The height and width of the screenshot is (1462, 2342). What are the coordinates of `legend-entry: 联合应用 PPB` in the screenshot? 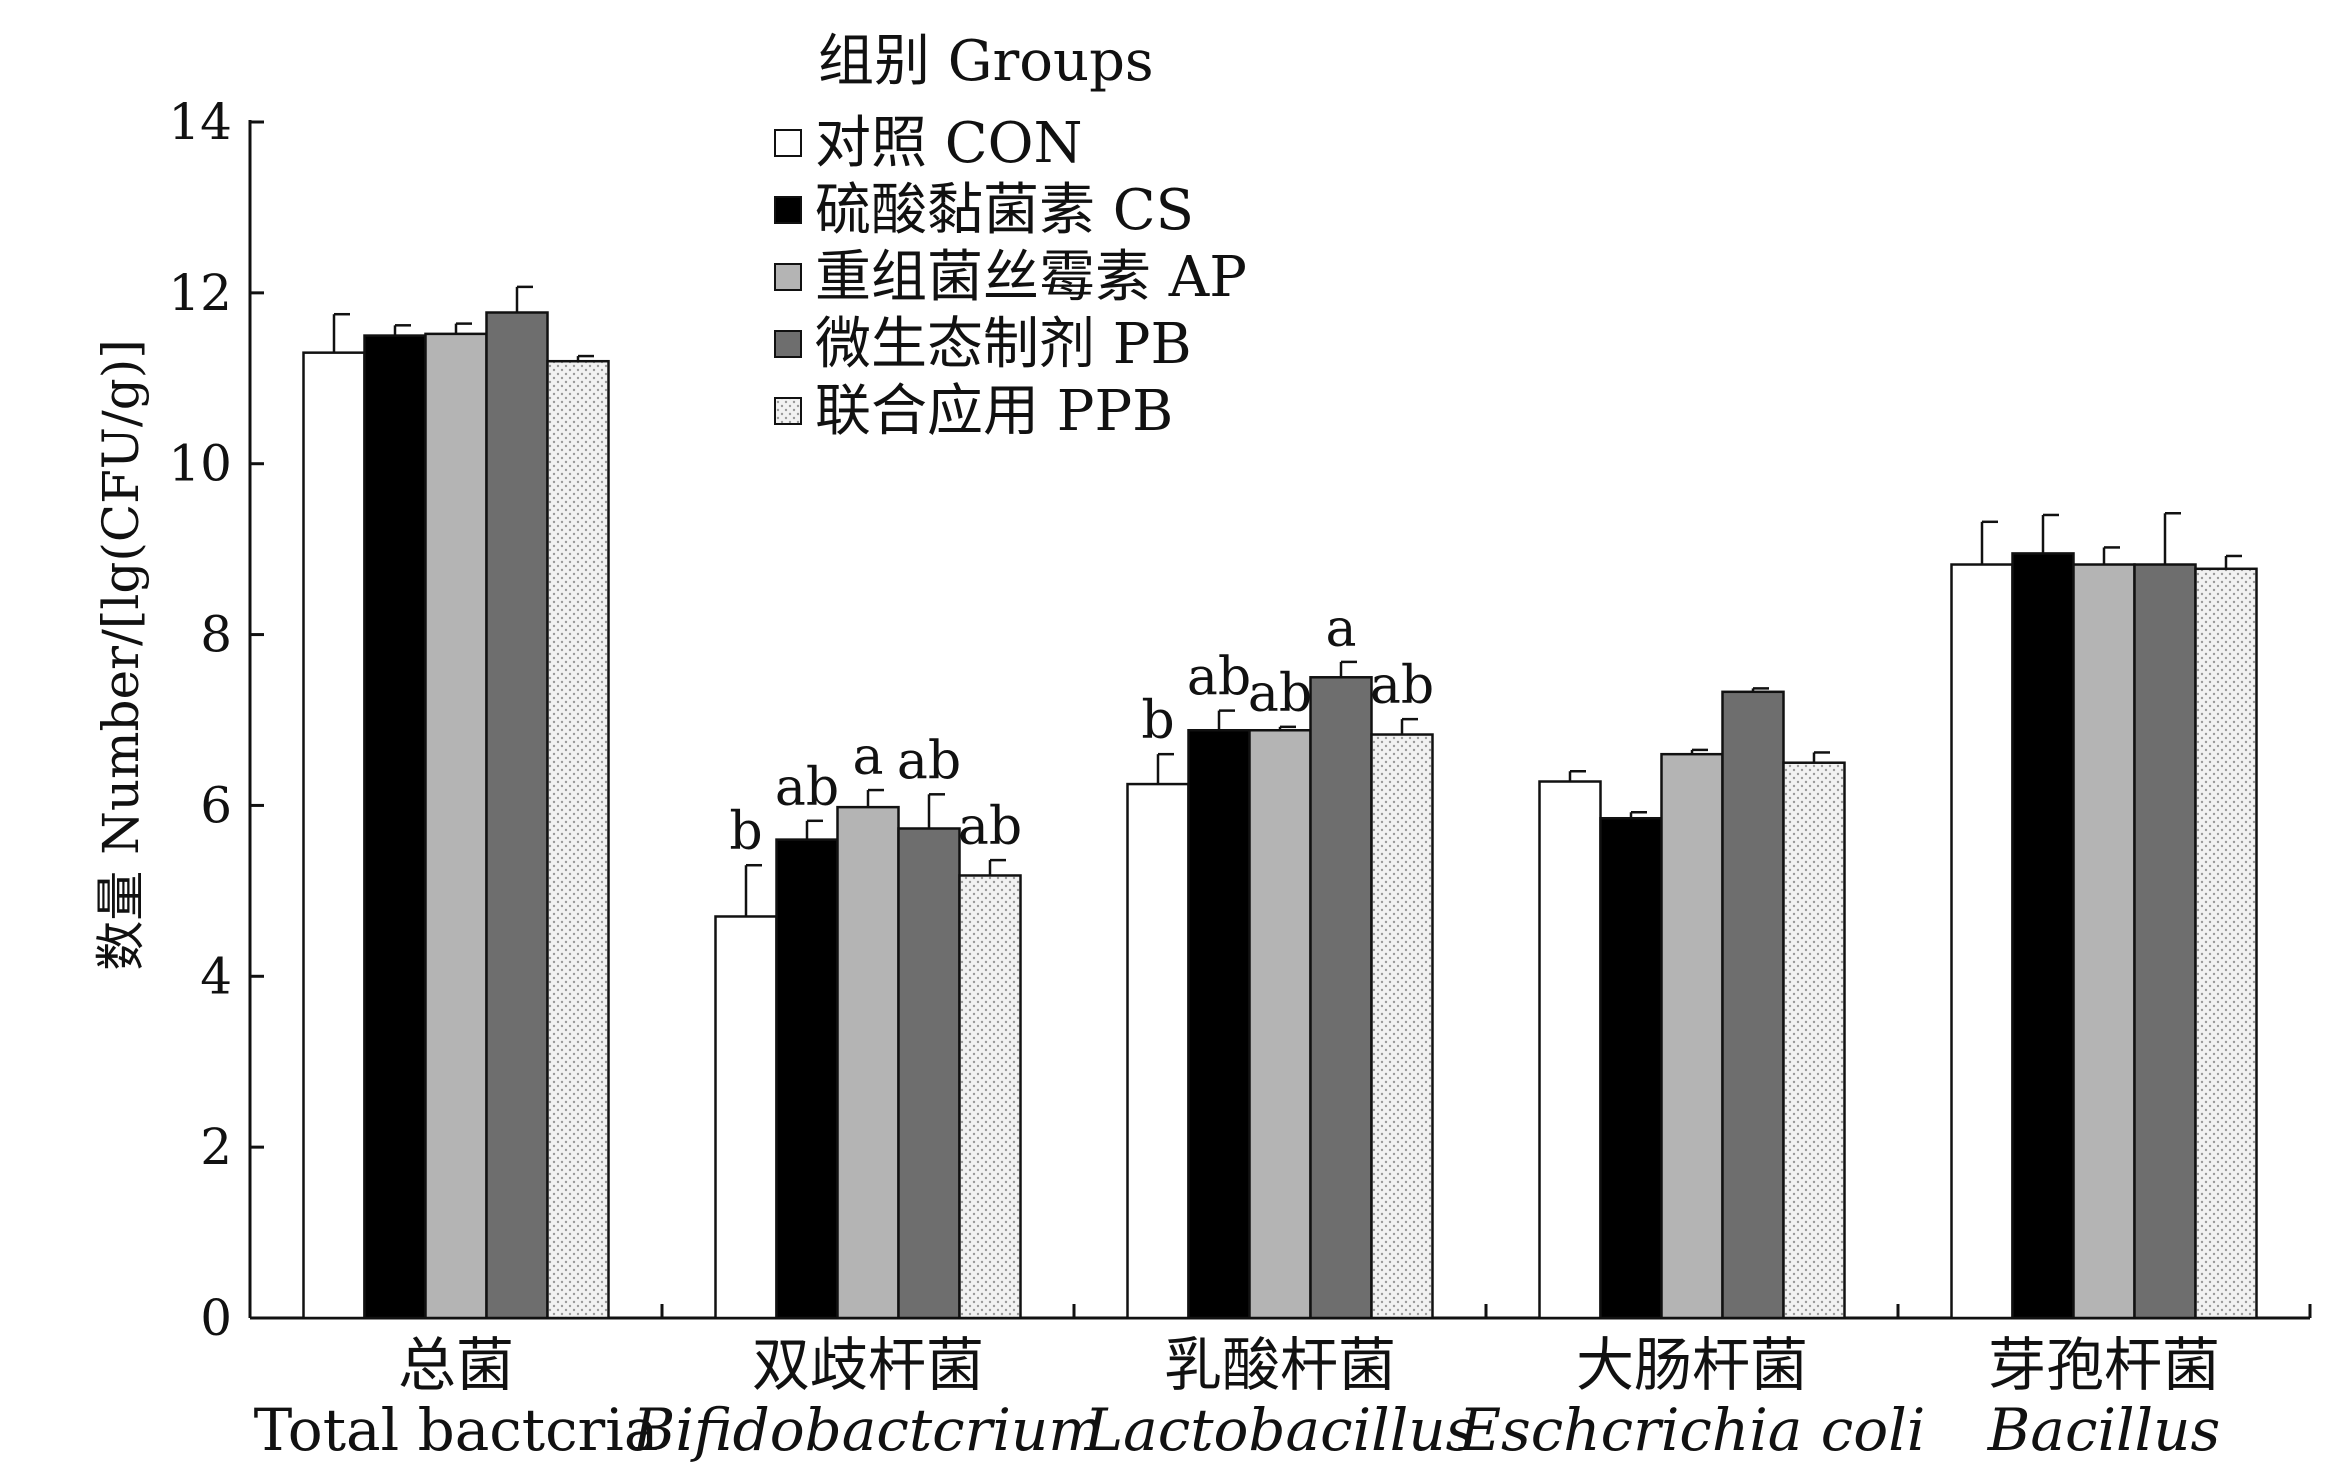 It's located at (994, 411).